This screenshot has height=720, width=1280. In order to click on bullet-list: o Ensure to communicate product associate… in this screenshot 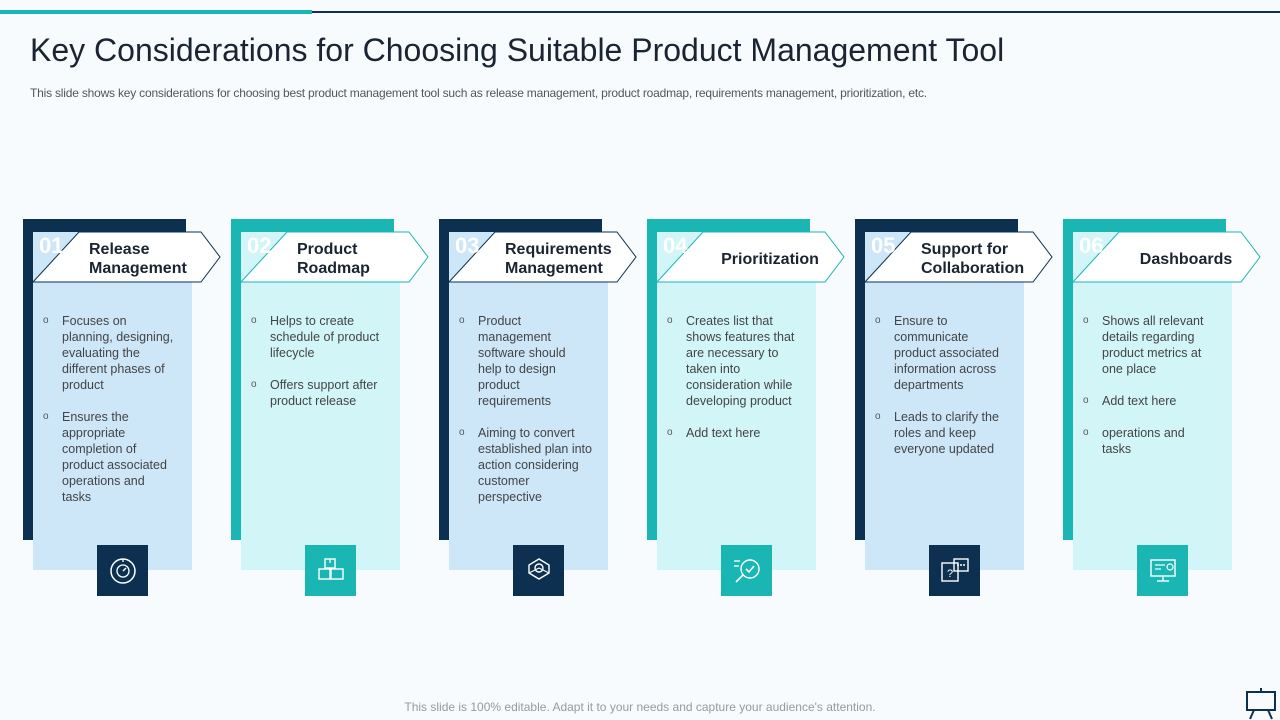, I will do `click(940, 393)`.